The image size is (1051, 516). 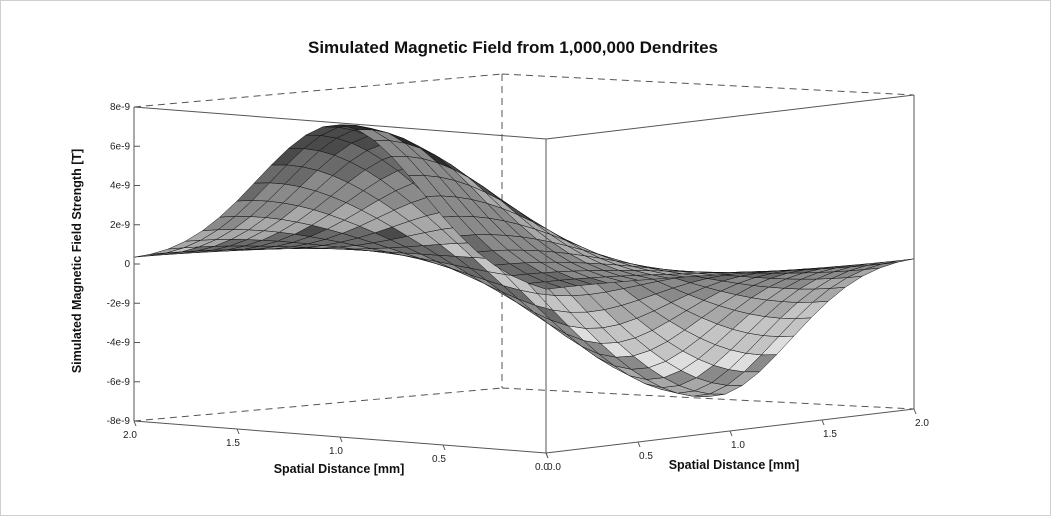 I want to click on z-tick-label: -8e-9, so click(x=119, y=421).